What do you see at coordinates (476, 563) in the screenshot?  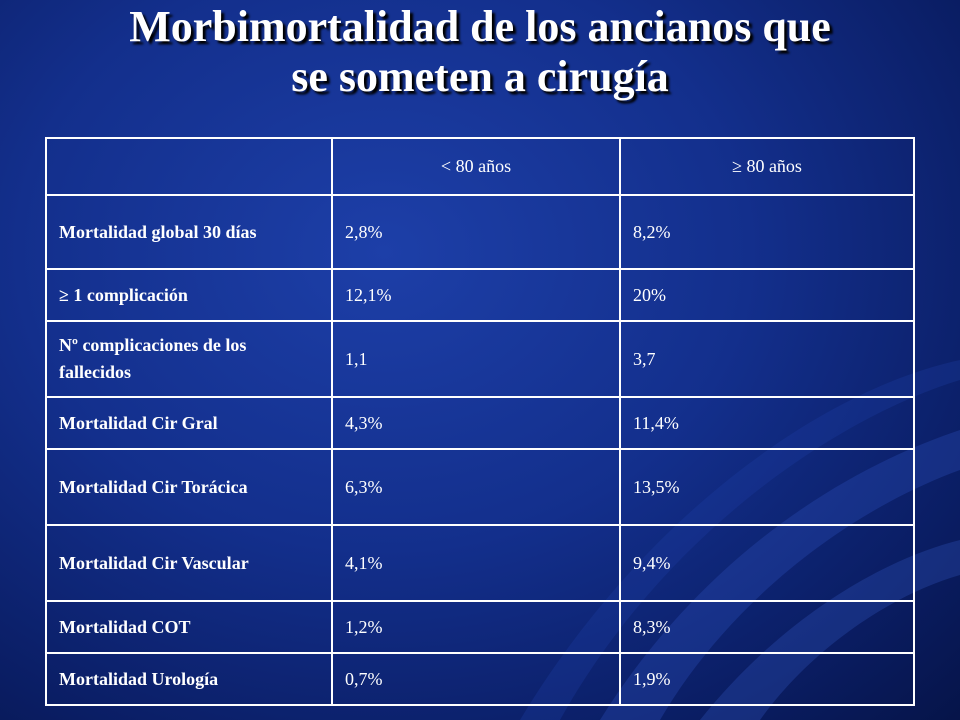 I see `value-under-80: 4,1%` at bounding box center [476, 563].